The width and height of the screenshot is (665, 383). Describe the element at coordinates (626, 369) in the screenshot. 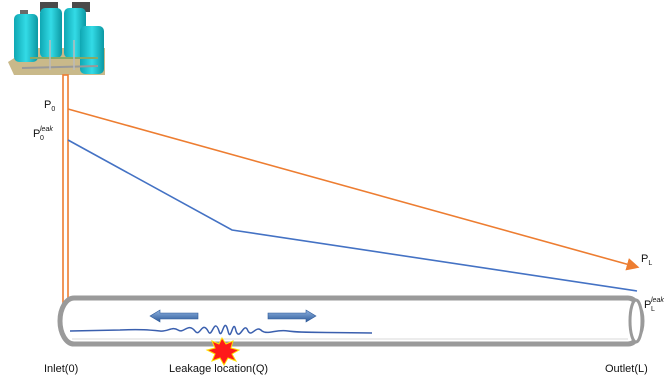

I see `outlet-label: Outlet(L)` at that location.